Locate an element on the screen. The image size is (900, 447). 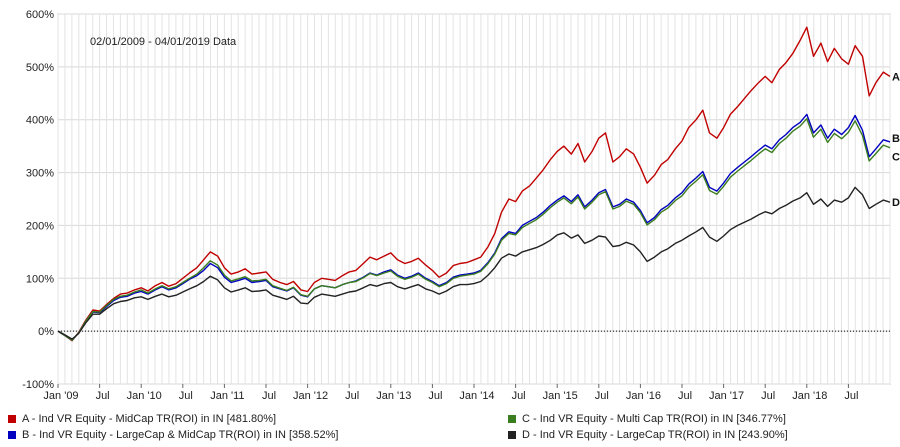
y-tick-label: 200% is located at coordinates (40, 226).